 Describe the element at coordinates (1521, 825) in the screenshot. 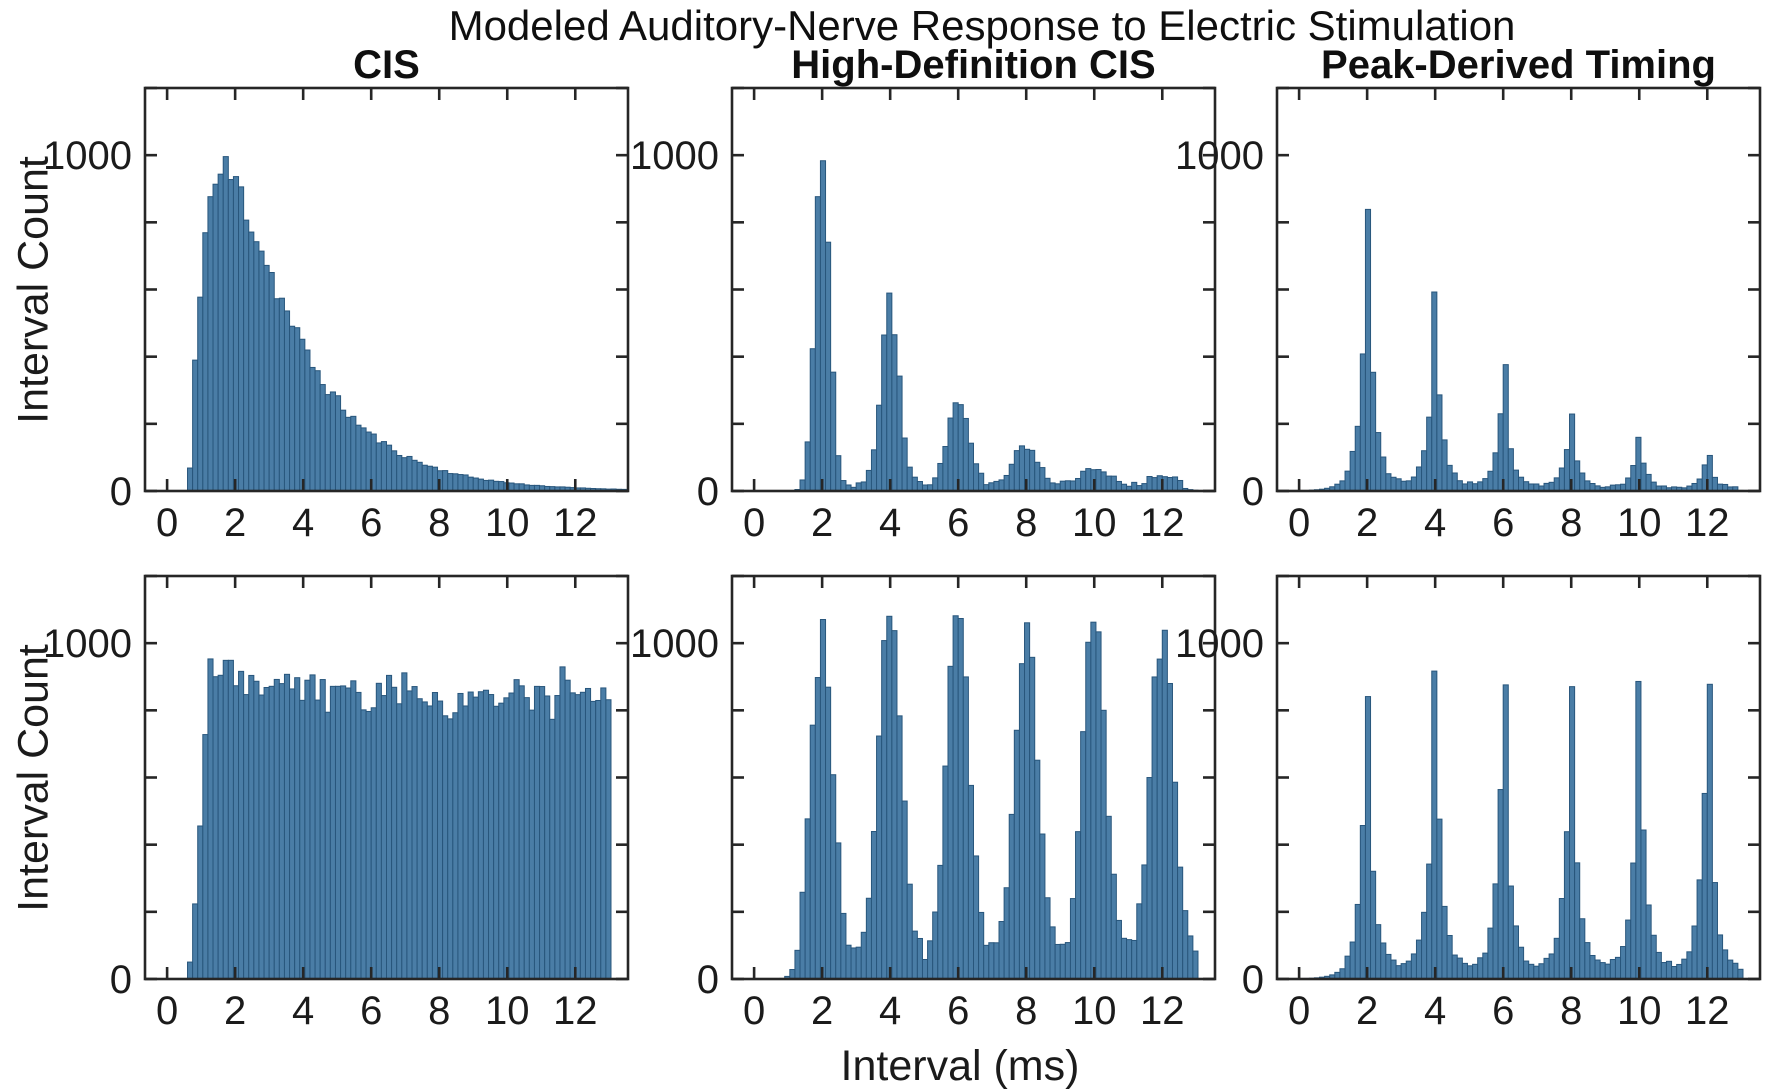

I see `histogram-bars-pdt-bottom` at that location.